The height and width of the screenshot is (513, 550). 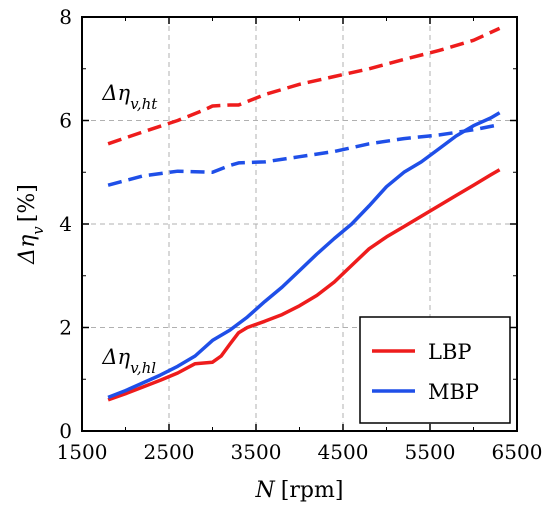 I want to click on y-tick-label: 6, so click(x=65, y=121).